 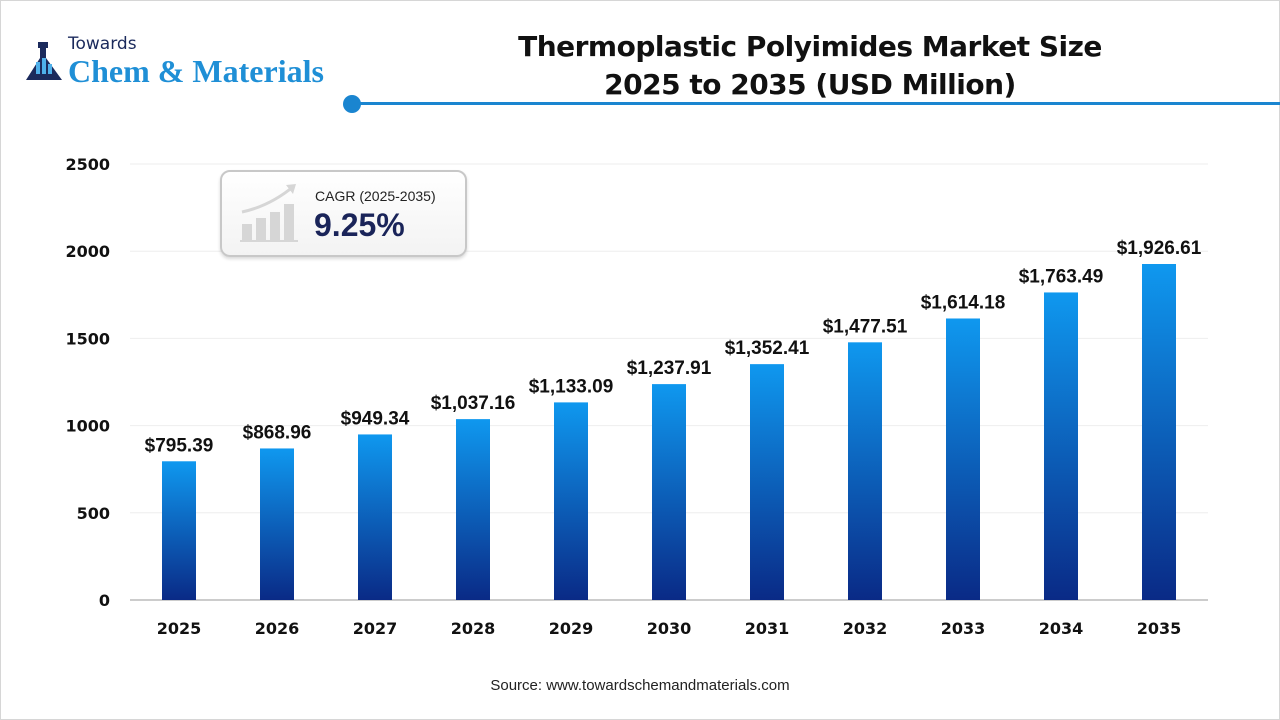 What do you see at coordinates (1061, 446) in the screenshot?
I see `bar-2034` at bounding box center [1061, 446].